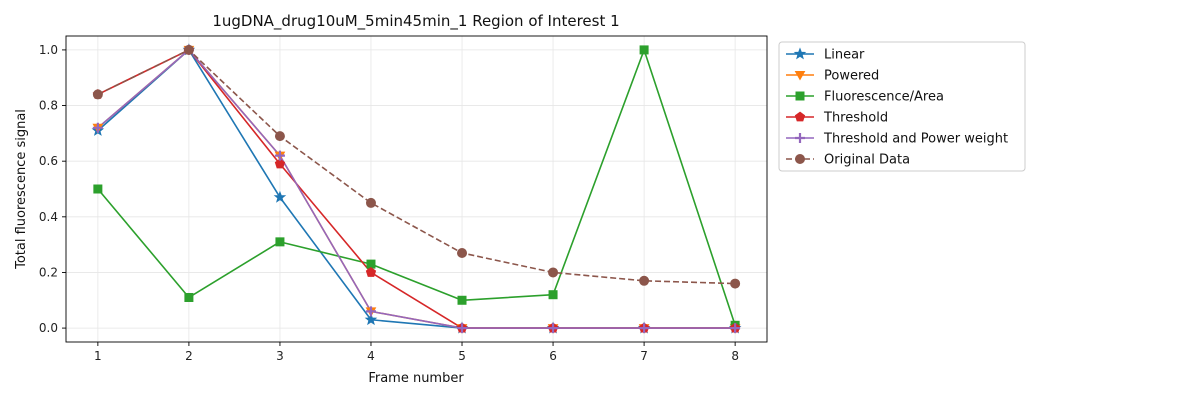 The width and height of the screenshot is (1200, 400). I want to click on legend-label: Threshold, so click(855, 118).